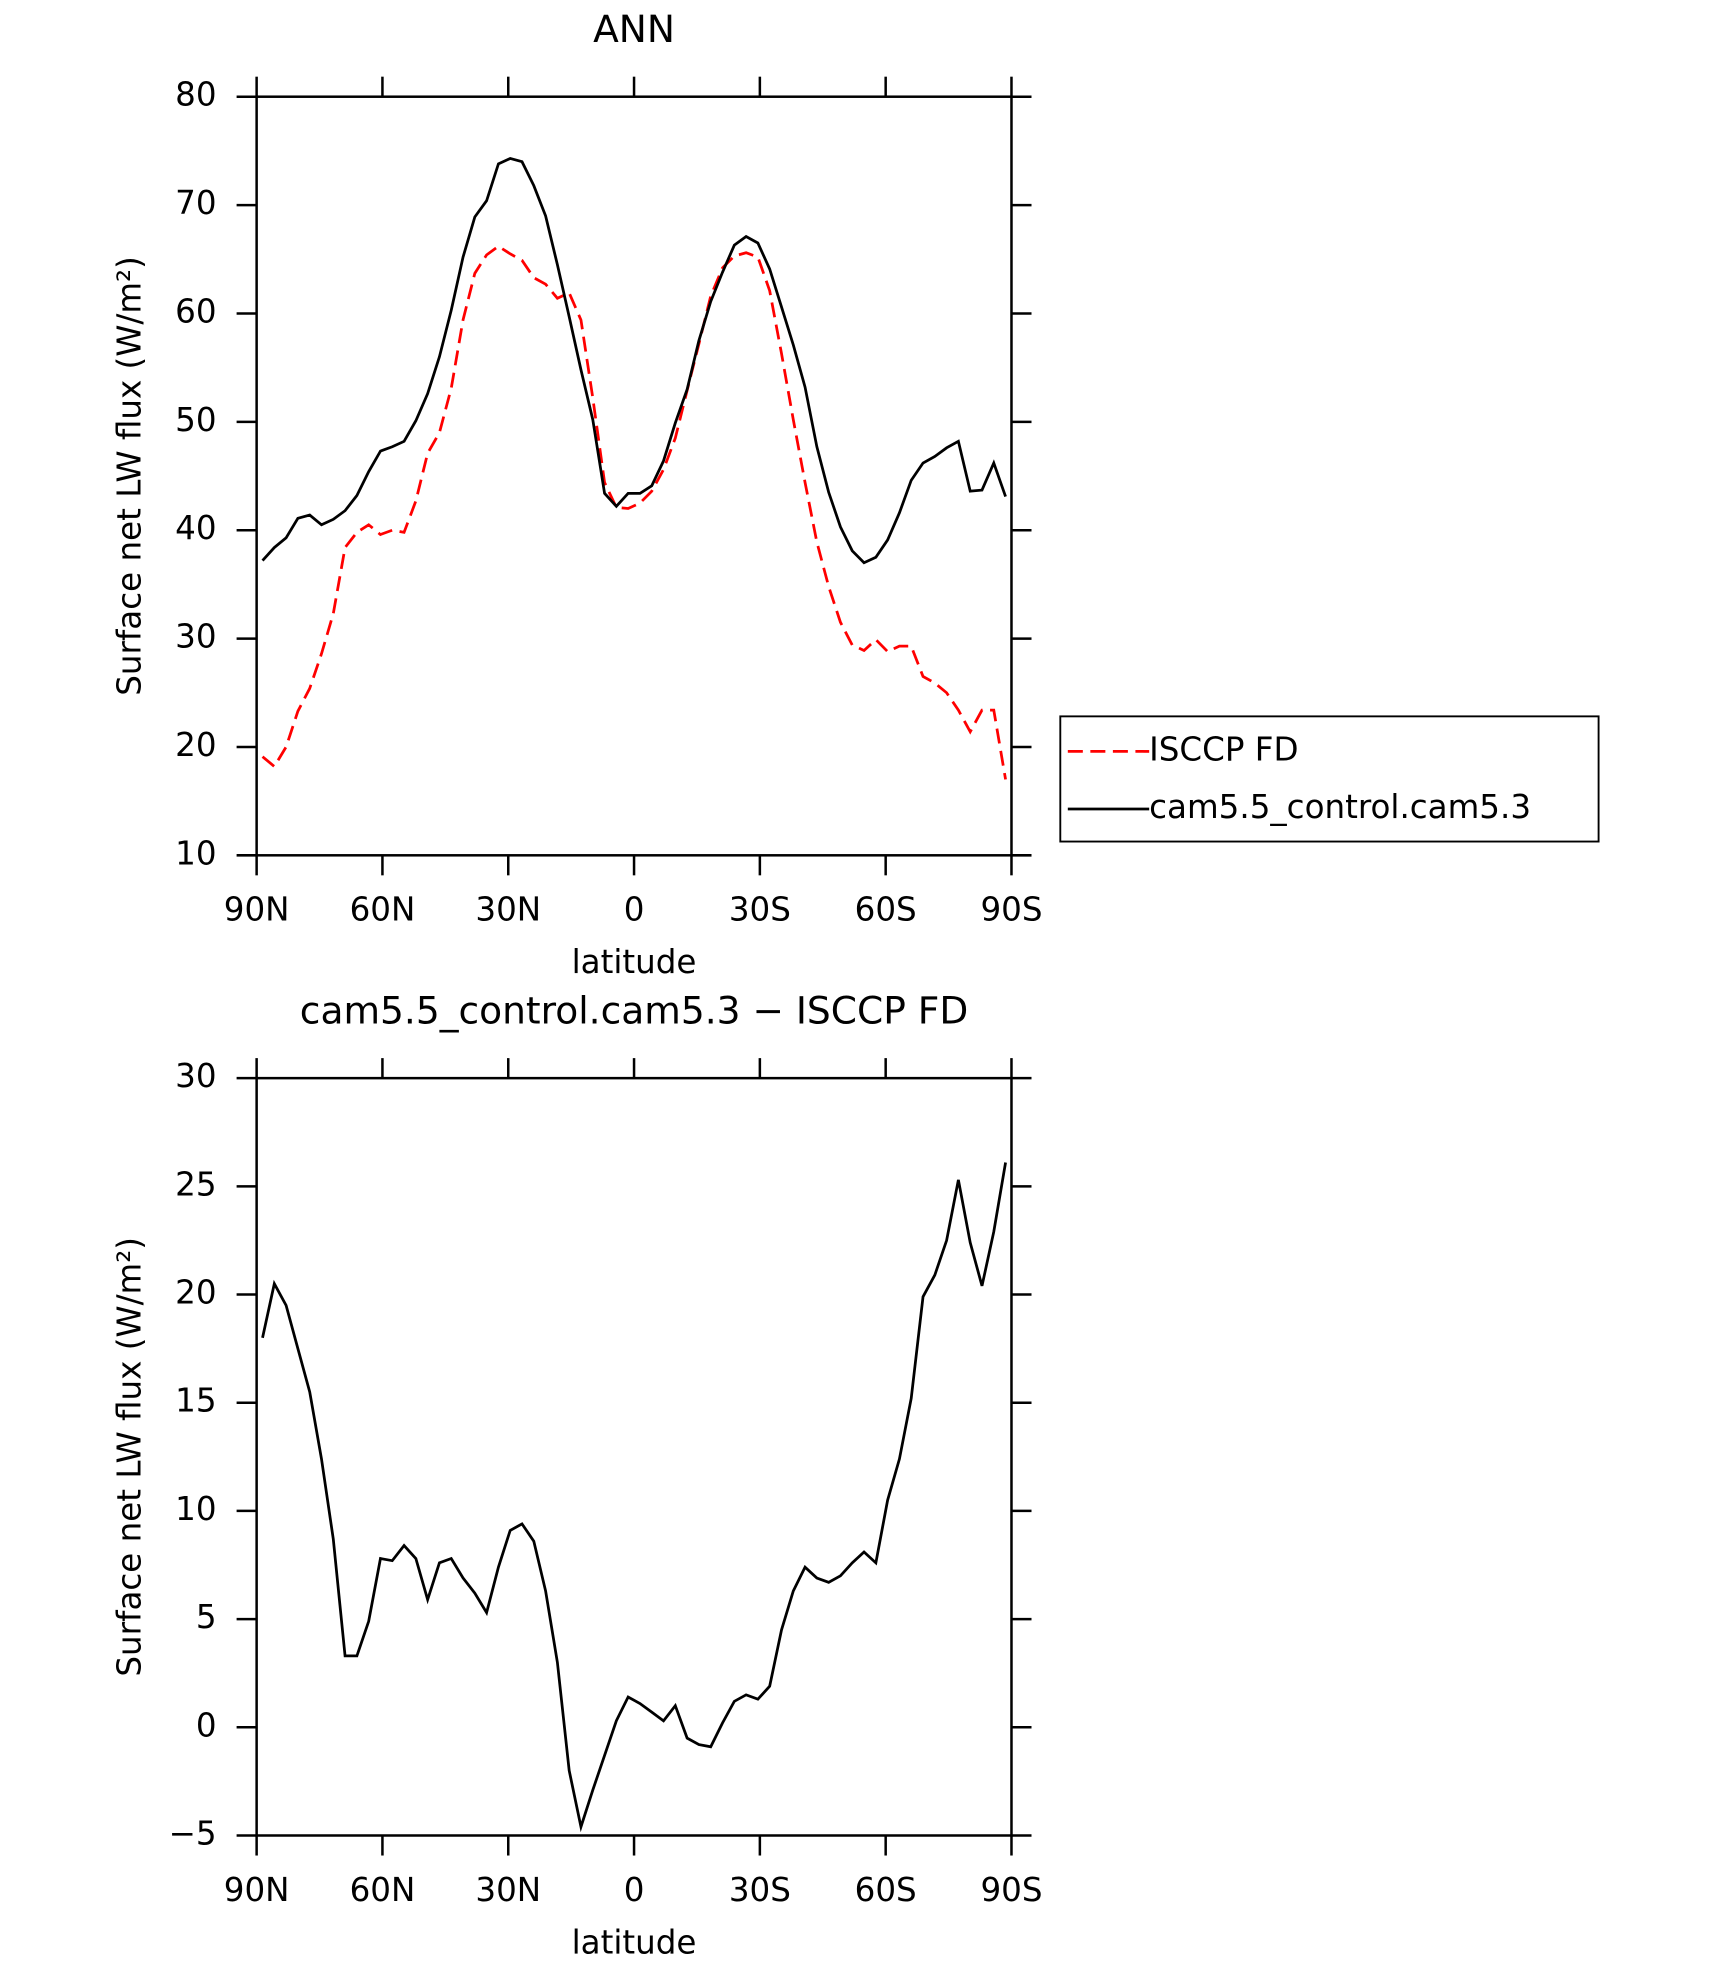  I want to click on chart-title: cam5.5_control.cam5.3 − ISCCP FD, so click(634, 1011).